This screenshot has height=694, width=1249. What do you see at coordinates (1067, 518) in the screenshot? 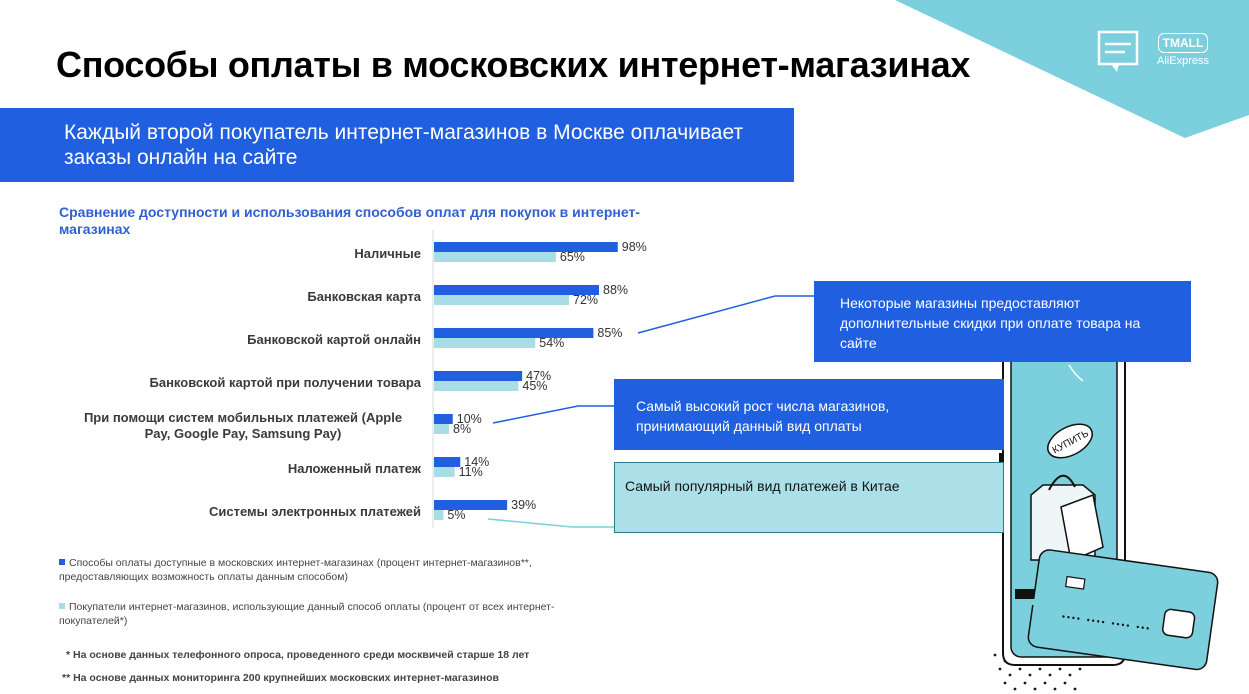
I see `shopping-bag-icon` at bounding box center [1067, 518].